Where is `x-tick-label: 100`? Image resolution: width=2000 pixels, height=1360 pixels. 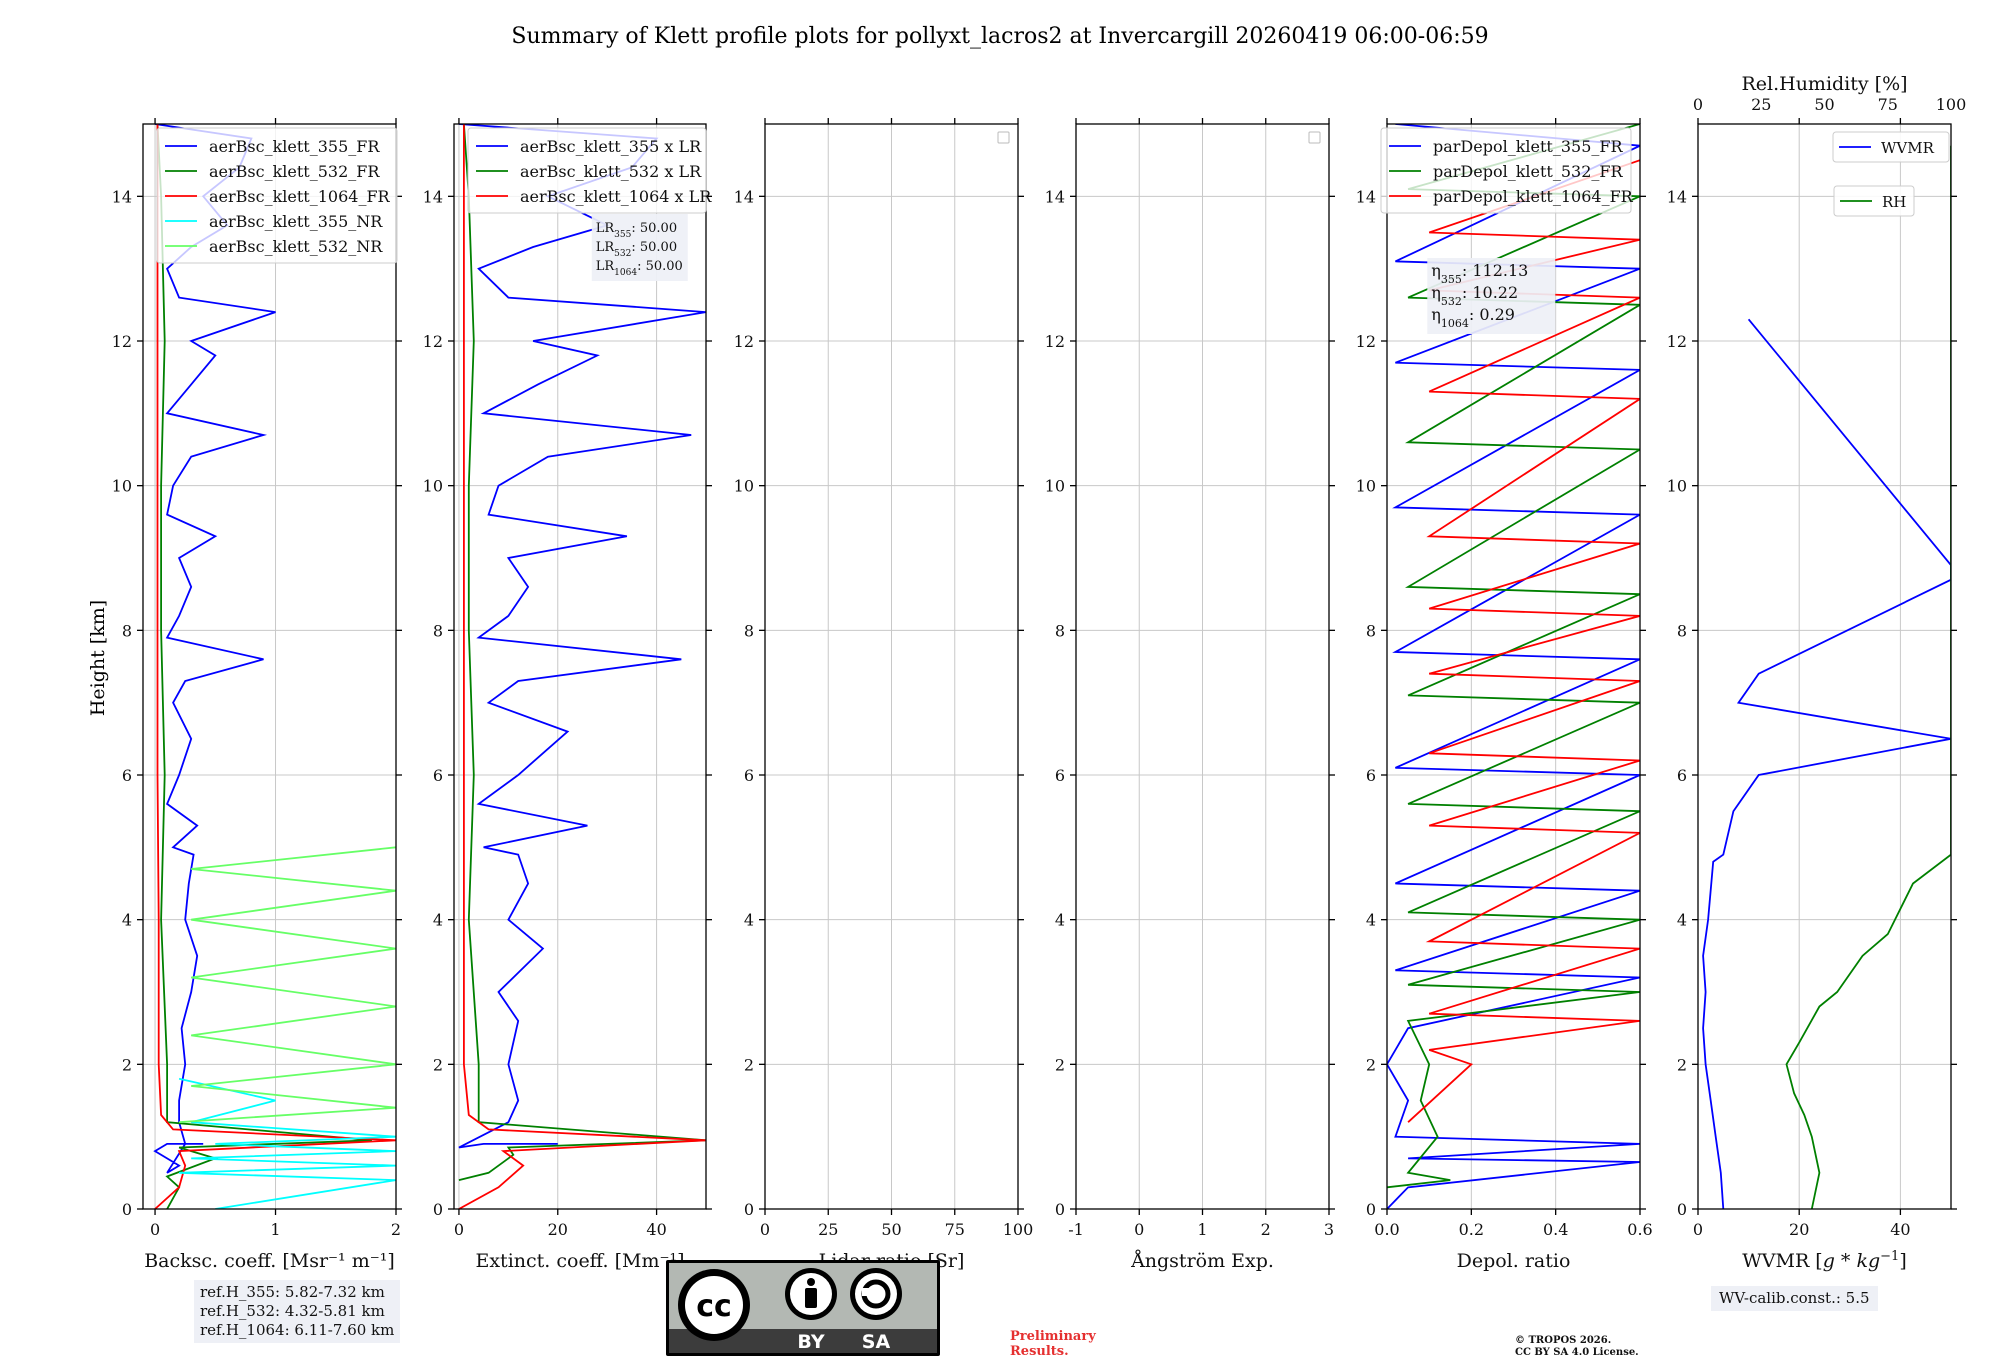
x-tick-label: 100 is located at coordinates (1018, 1229).